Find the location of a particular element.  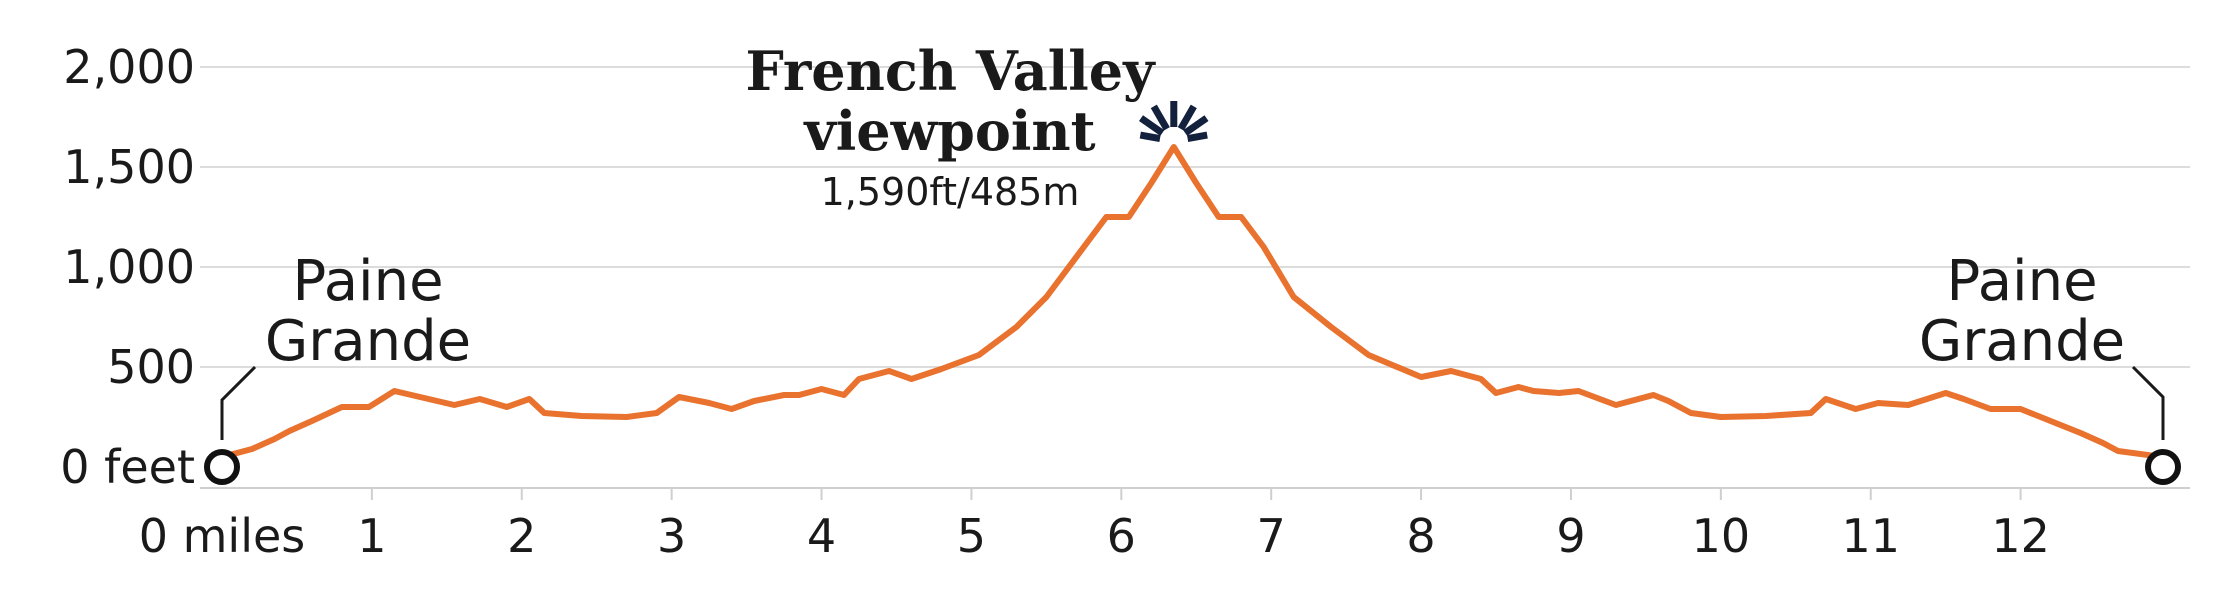

x-axis-tick-labels: 0 miles 1 2 3 4 5 6 7 8 9 10 11 12 is located at coordinates (1094, 525).